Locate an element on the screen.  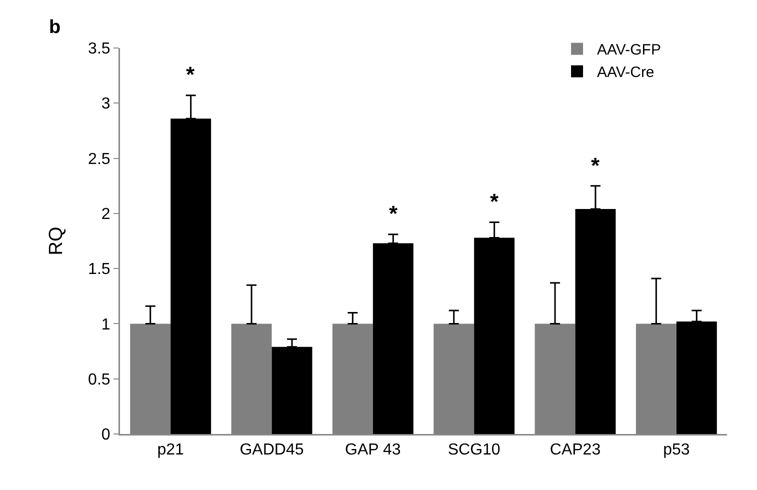
text: b is located at coordinates (55, 27).